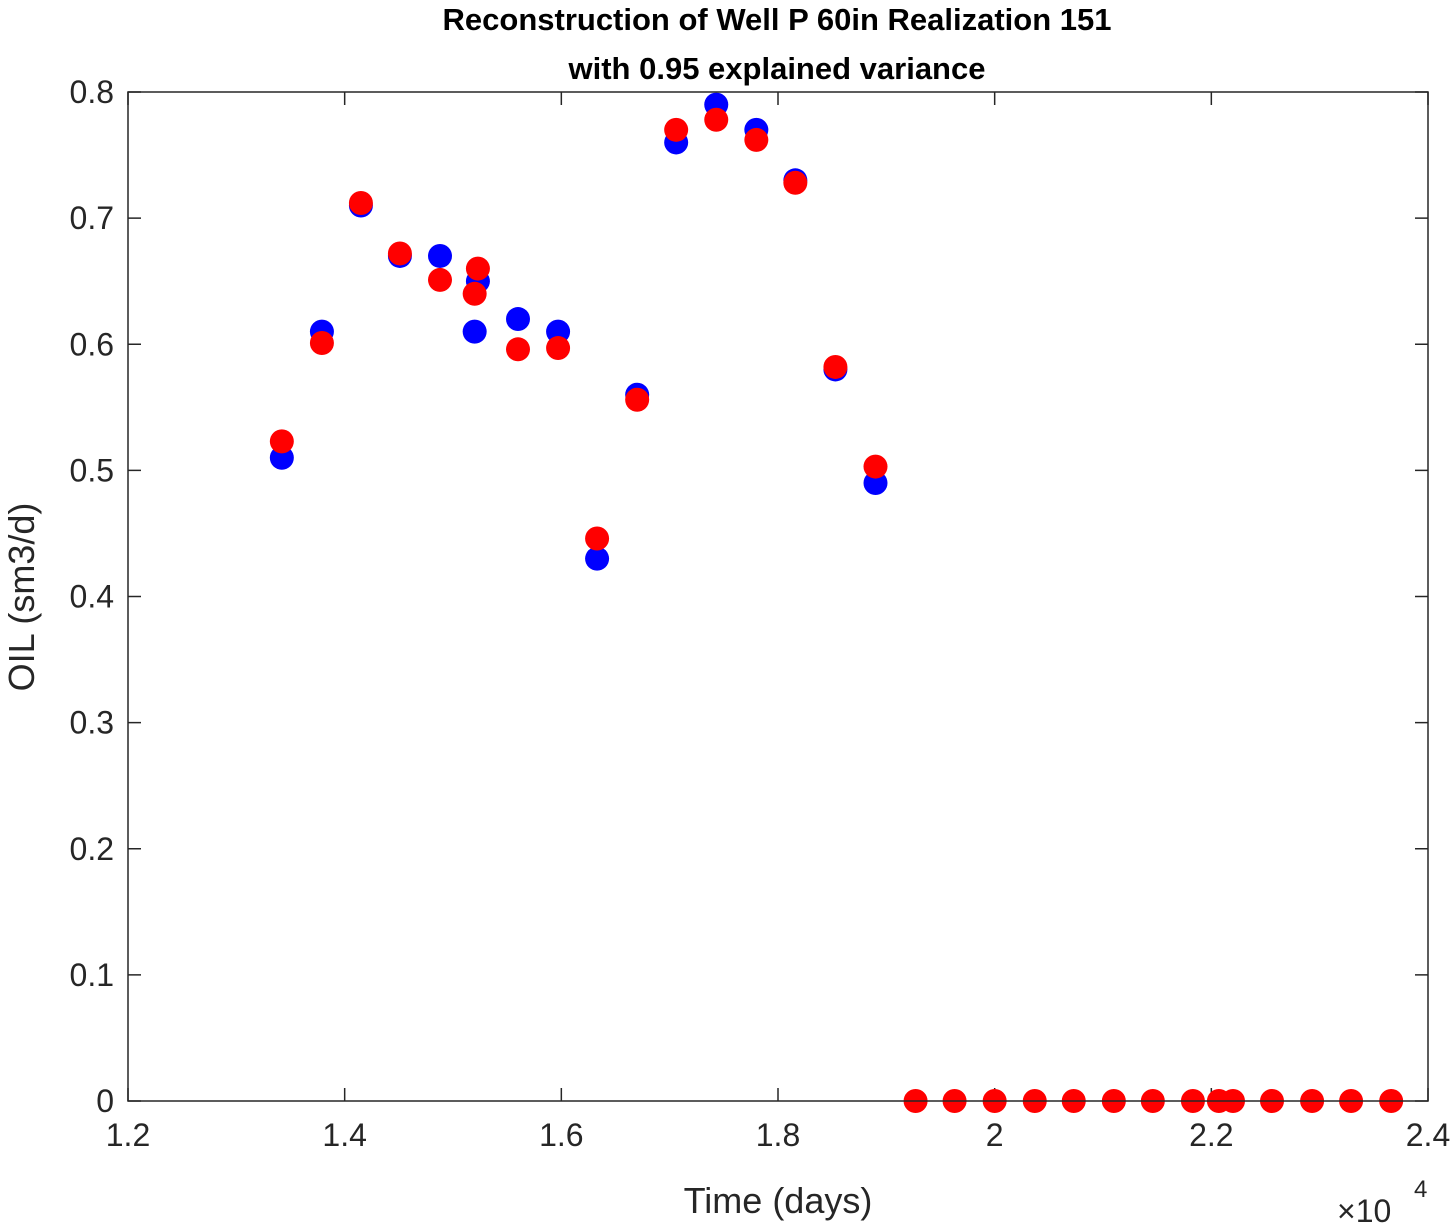 The image size is (1455, 1226). Describe the element at coordinates (92, 92) in the screenshot. I see `y-tick-label: 0.8` at that location.